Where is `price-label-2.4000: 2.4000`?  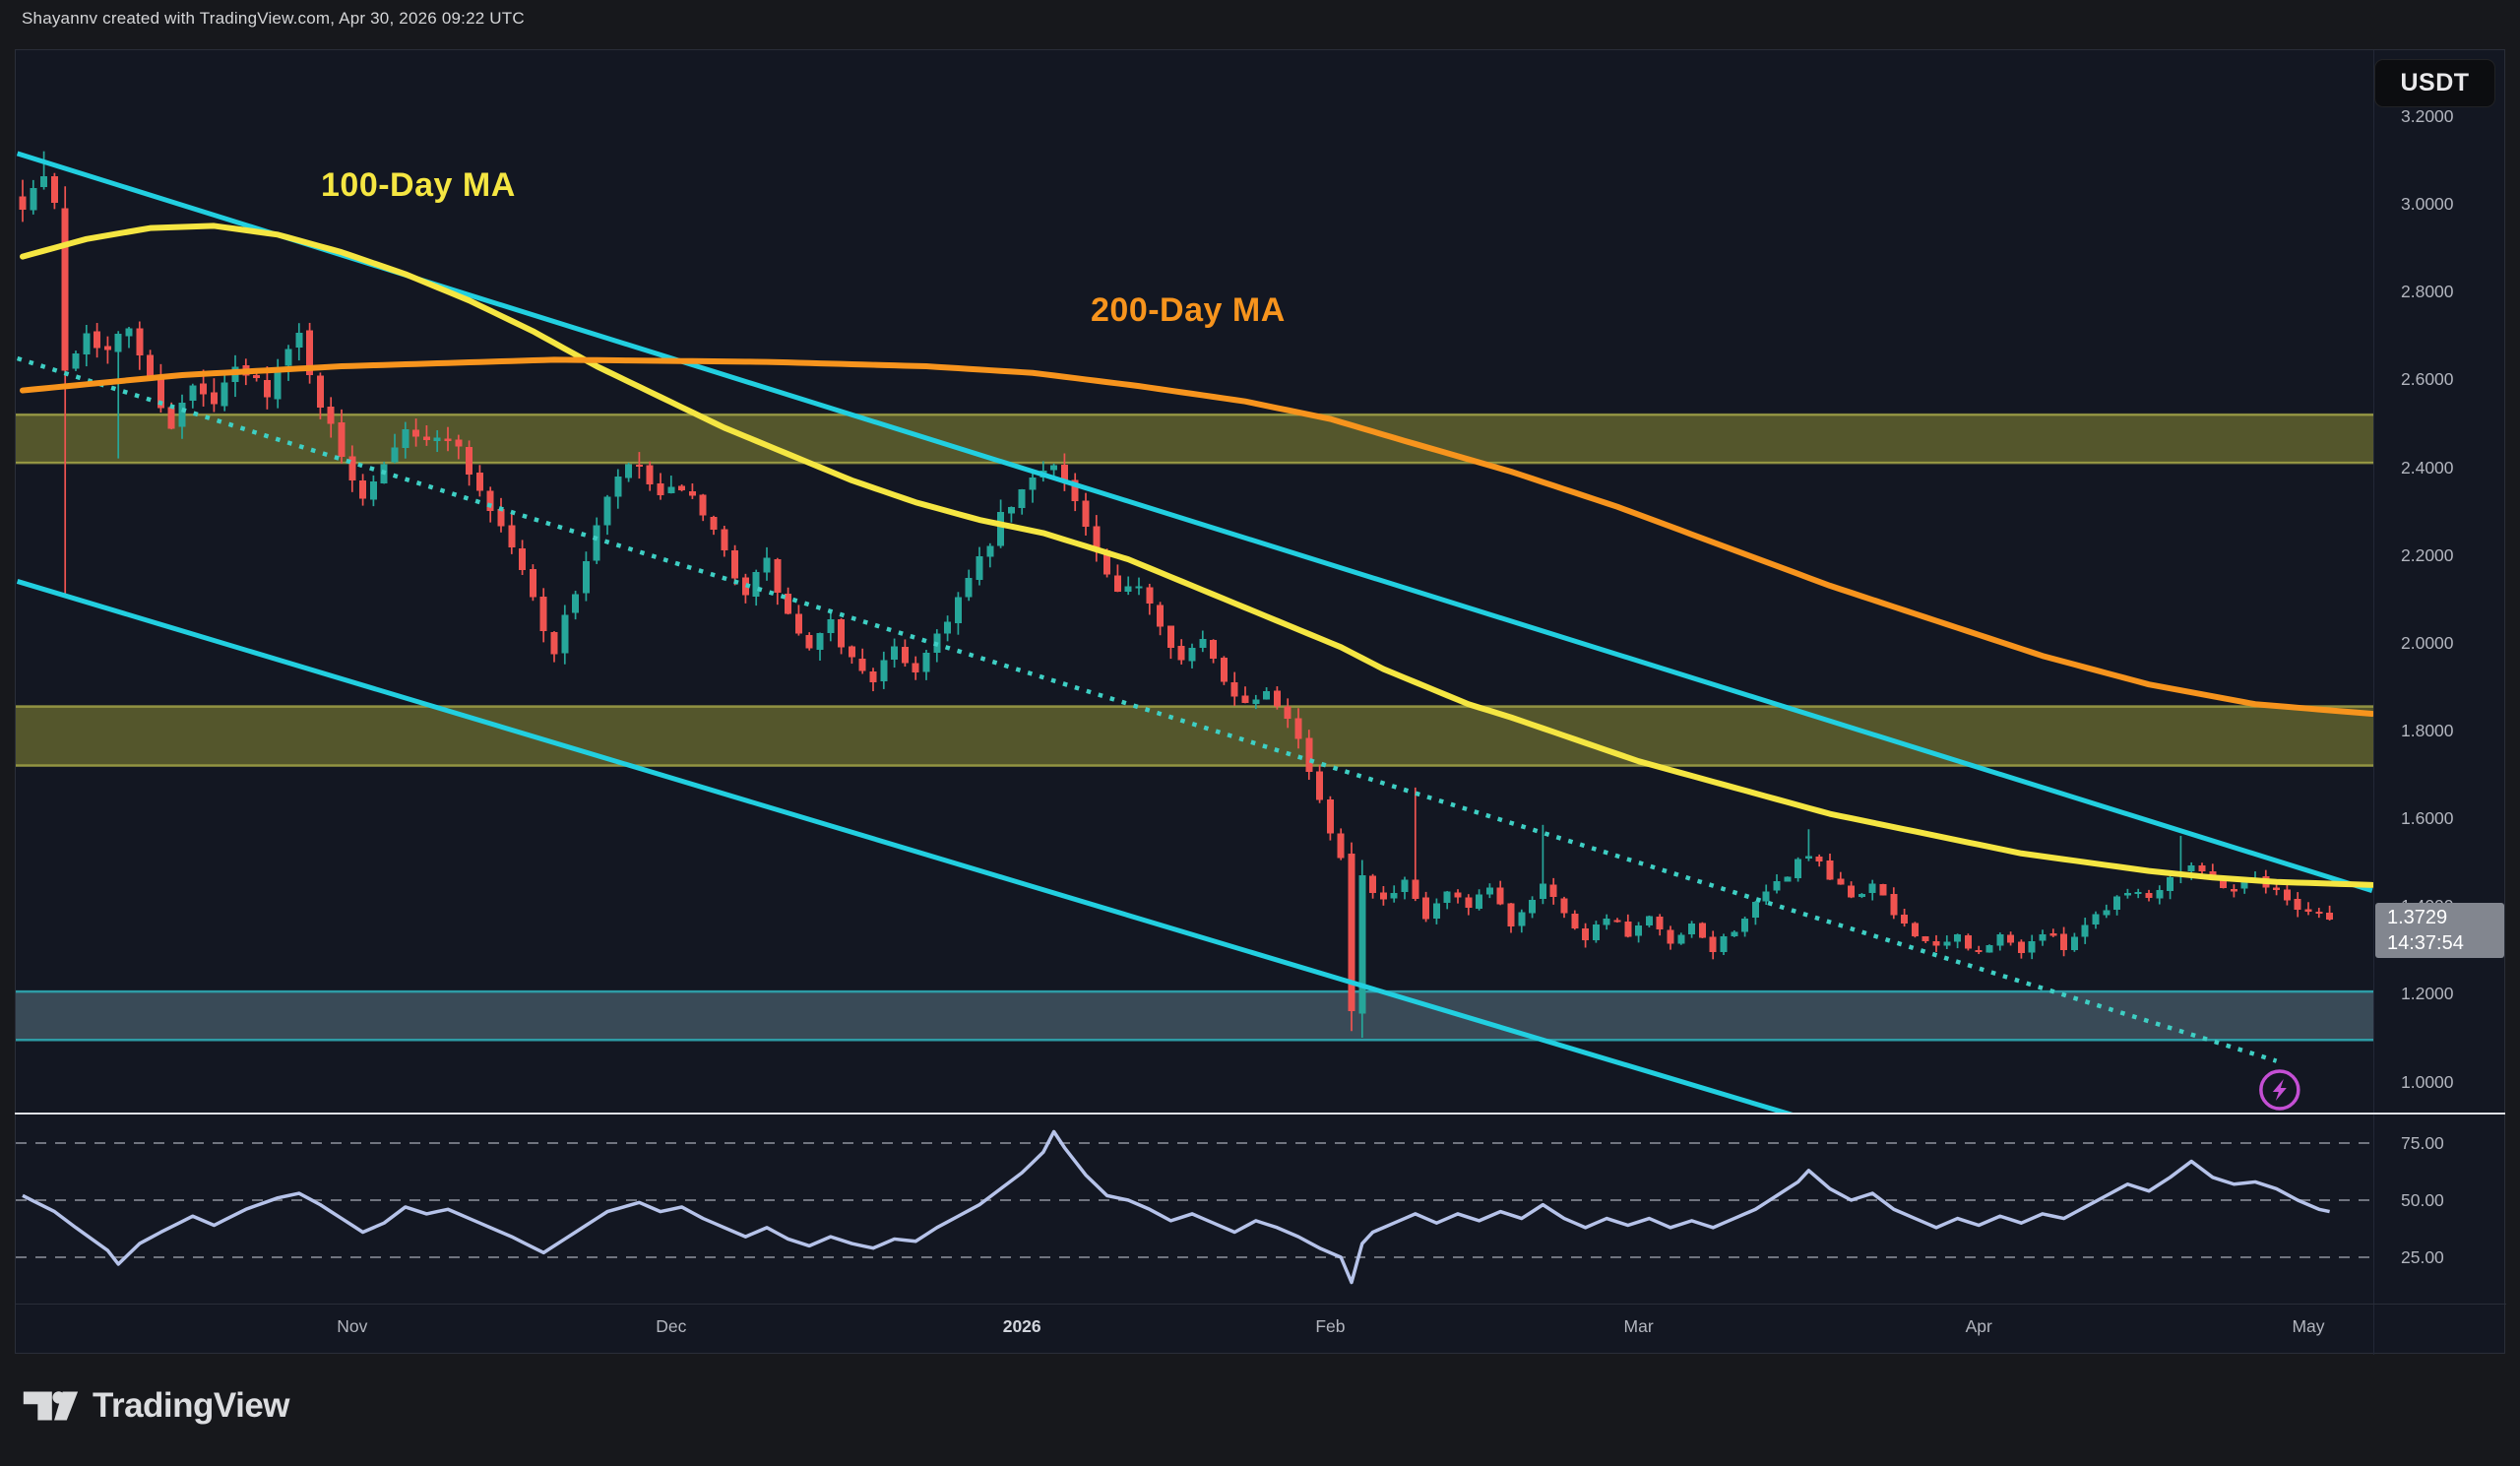 price-label-2.4000: 2.4000 is located at coordinates (2427, 468).